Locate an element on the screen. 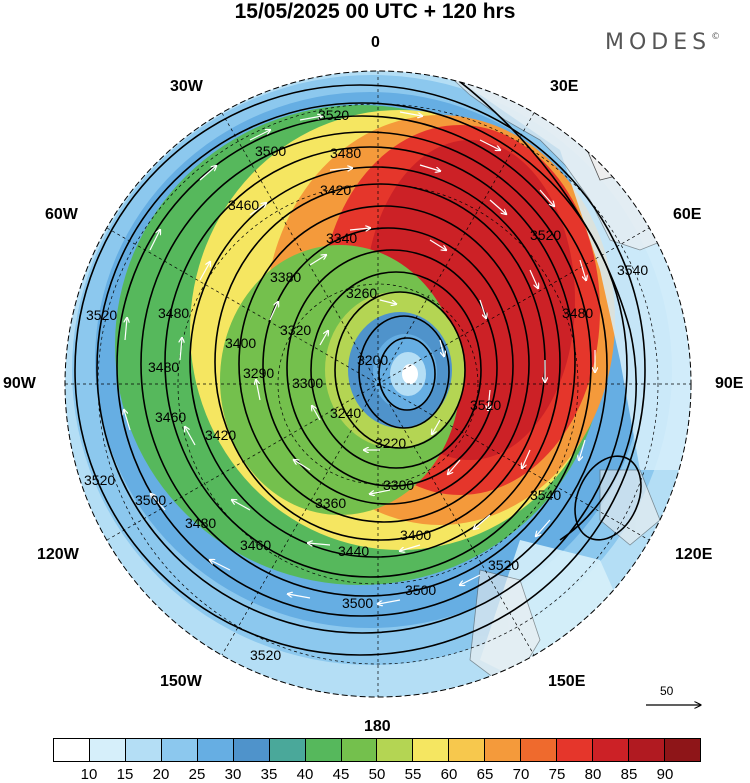 The height and width of the screenshot is (783, 750). colorbar-tick-label: 10 is located at coordinates (89, 774).